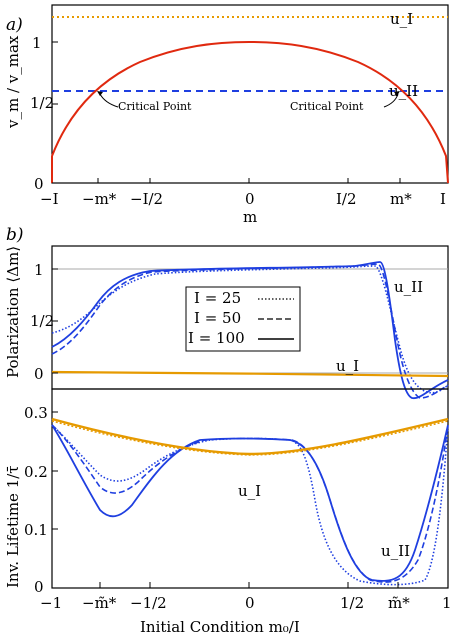  Describe the element at coordinates (327, 106) in the screenshot. I see `critical-right-label: Critical Point` at that location.